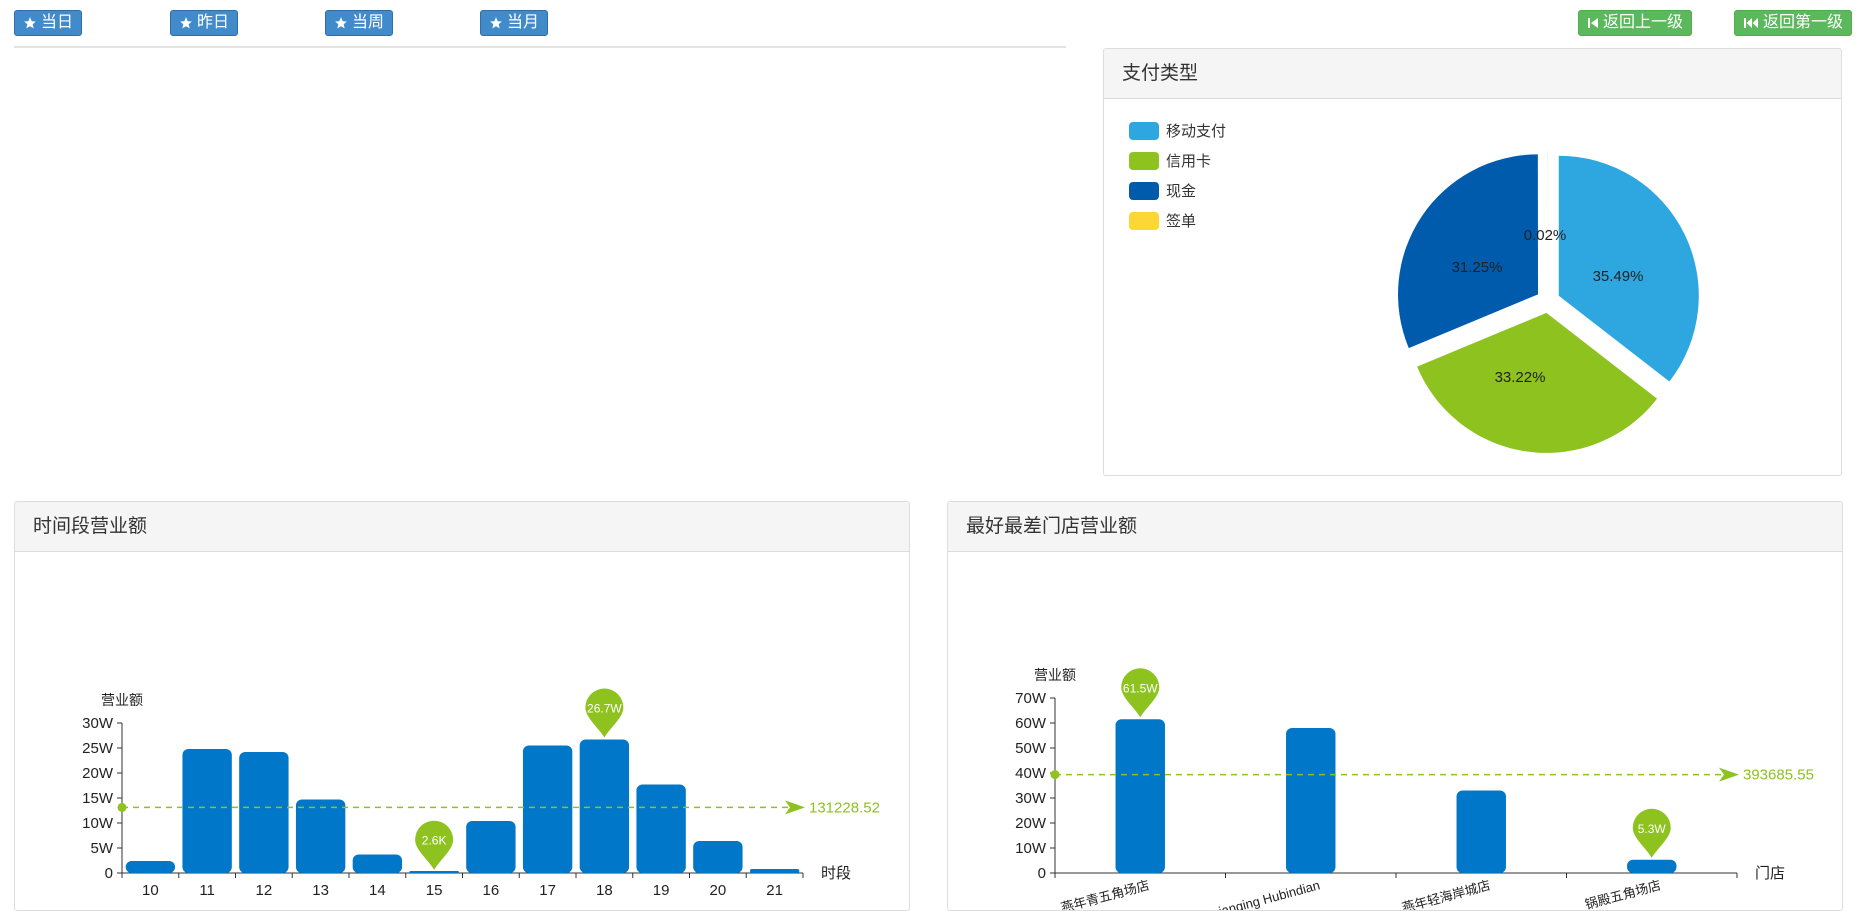 The width and height of the screenshot is (1861, 911). I want to click on x-tick-label: 16, so click(491, 890).